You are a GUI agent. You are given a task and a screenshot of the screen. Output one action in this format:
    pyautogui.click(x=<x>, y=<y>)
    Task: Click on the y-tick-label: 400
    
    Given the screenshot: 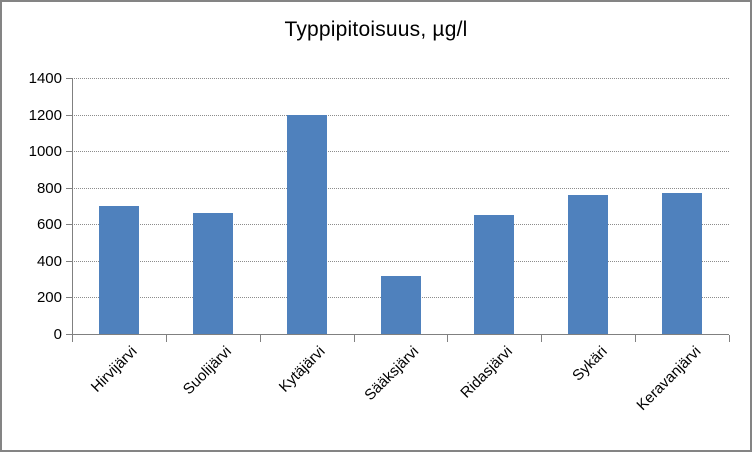 What is the action you would take?
    pyautogui.click(x=49, y=261)
    